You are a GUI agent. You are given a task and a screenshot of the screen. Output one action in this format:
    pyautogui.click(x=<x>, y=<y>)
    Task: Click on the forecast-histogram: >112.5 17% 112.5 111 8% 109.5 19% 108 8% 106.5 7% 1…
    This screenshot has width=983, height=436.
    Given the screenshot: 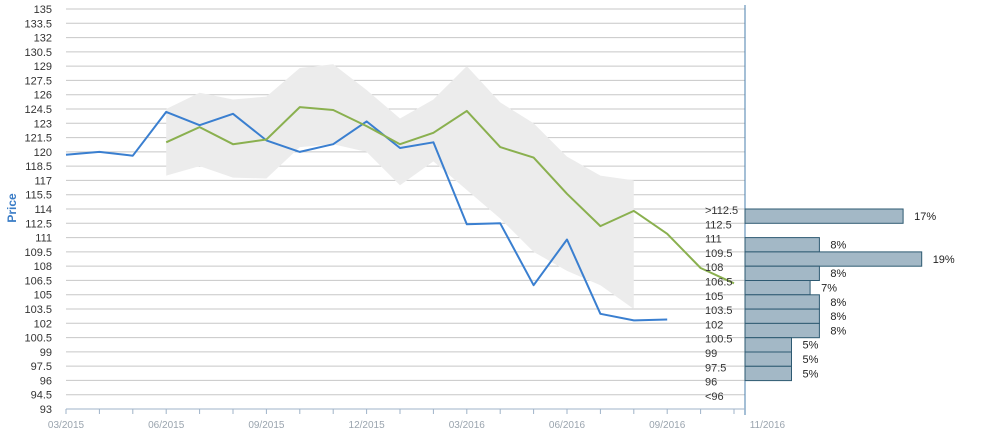 What is the action you would take?
    pyautogui.click(x=830, y=304)
    